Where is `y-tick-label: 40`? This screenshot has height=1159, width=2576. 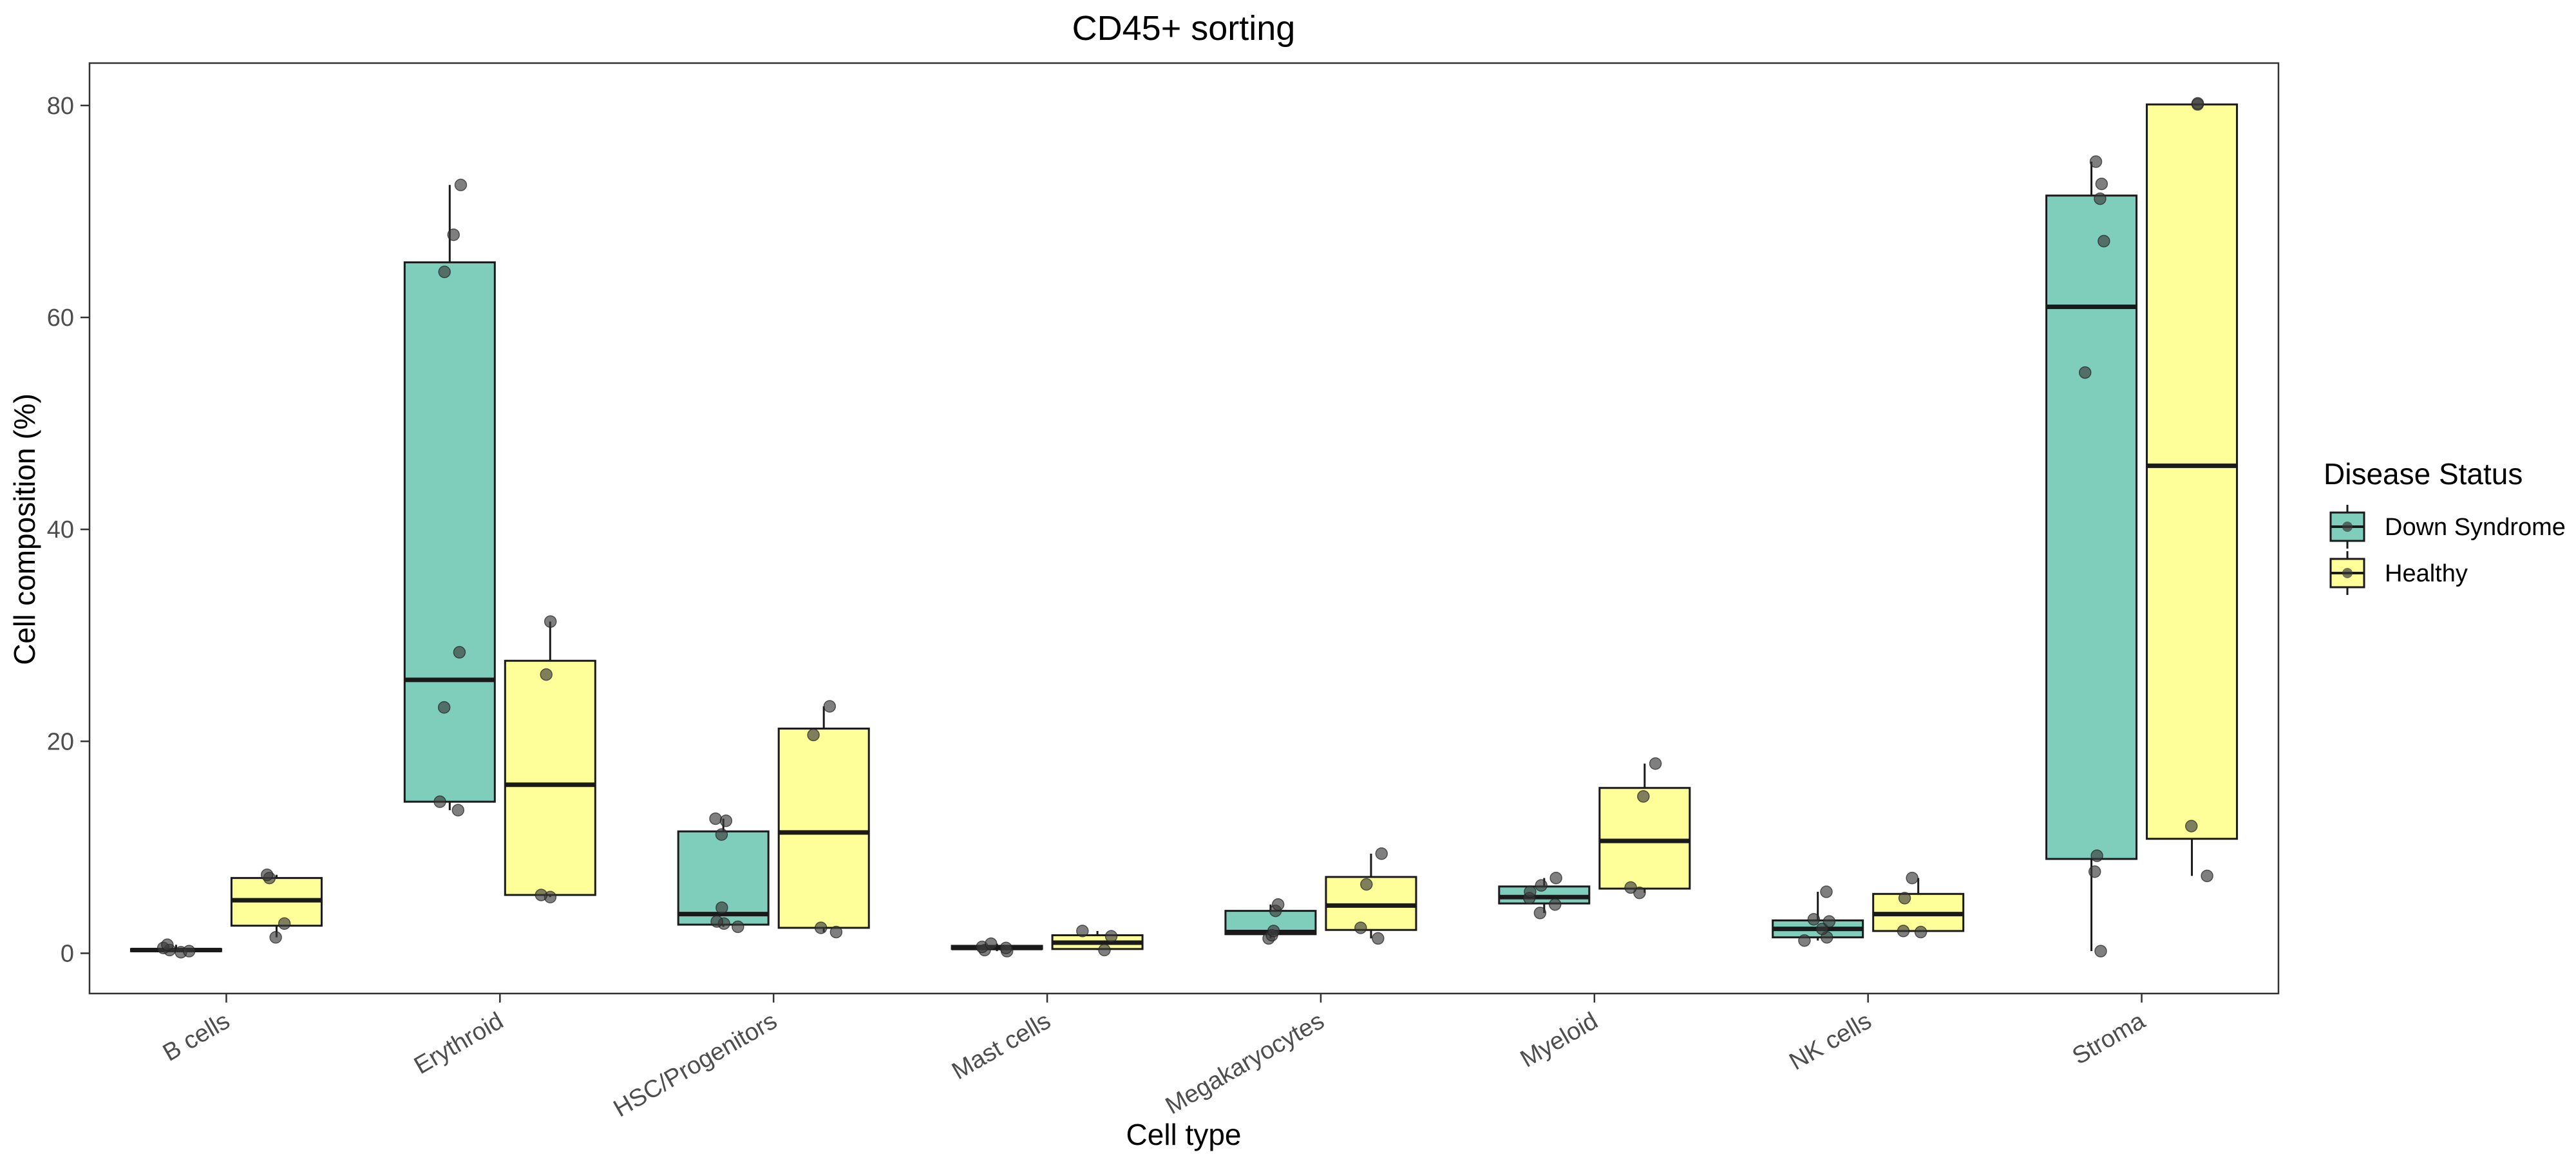 y-tick-label: 40 is located at coordinates (60, 529).